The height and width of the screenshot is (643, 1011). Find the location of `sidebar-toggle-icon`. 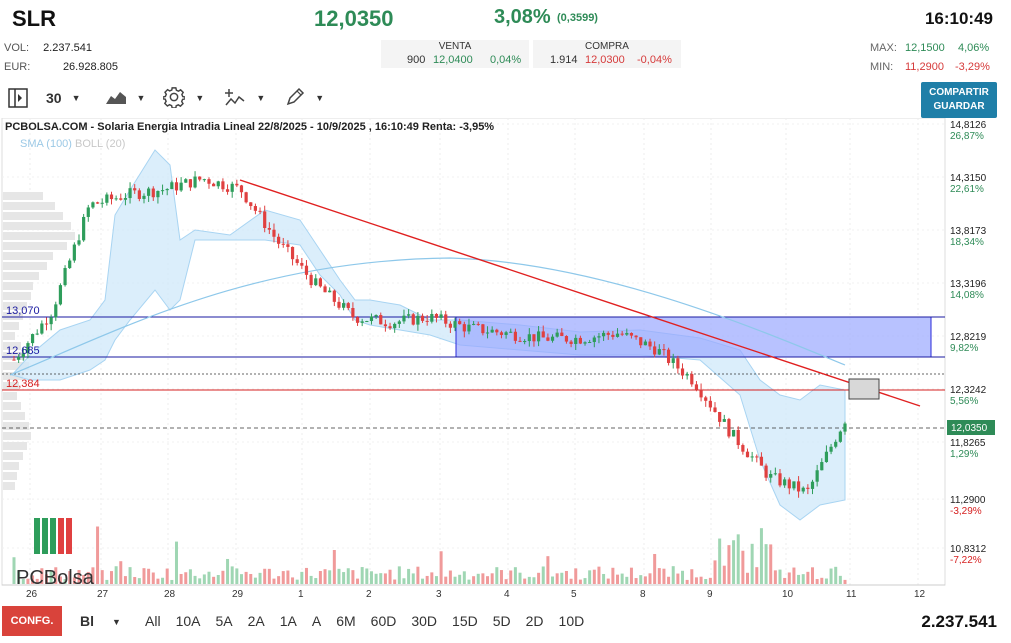

sidebar-toggle-icon is located at coordinates (18, 98).